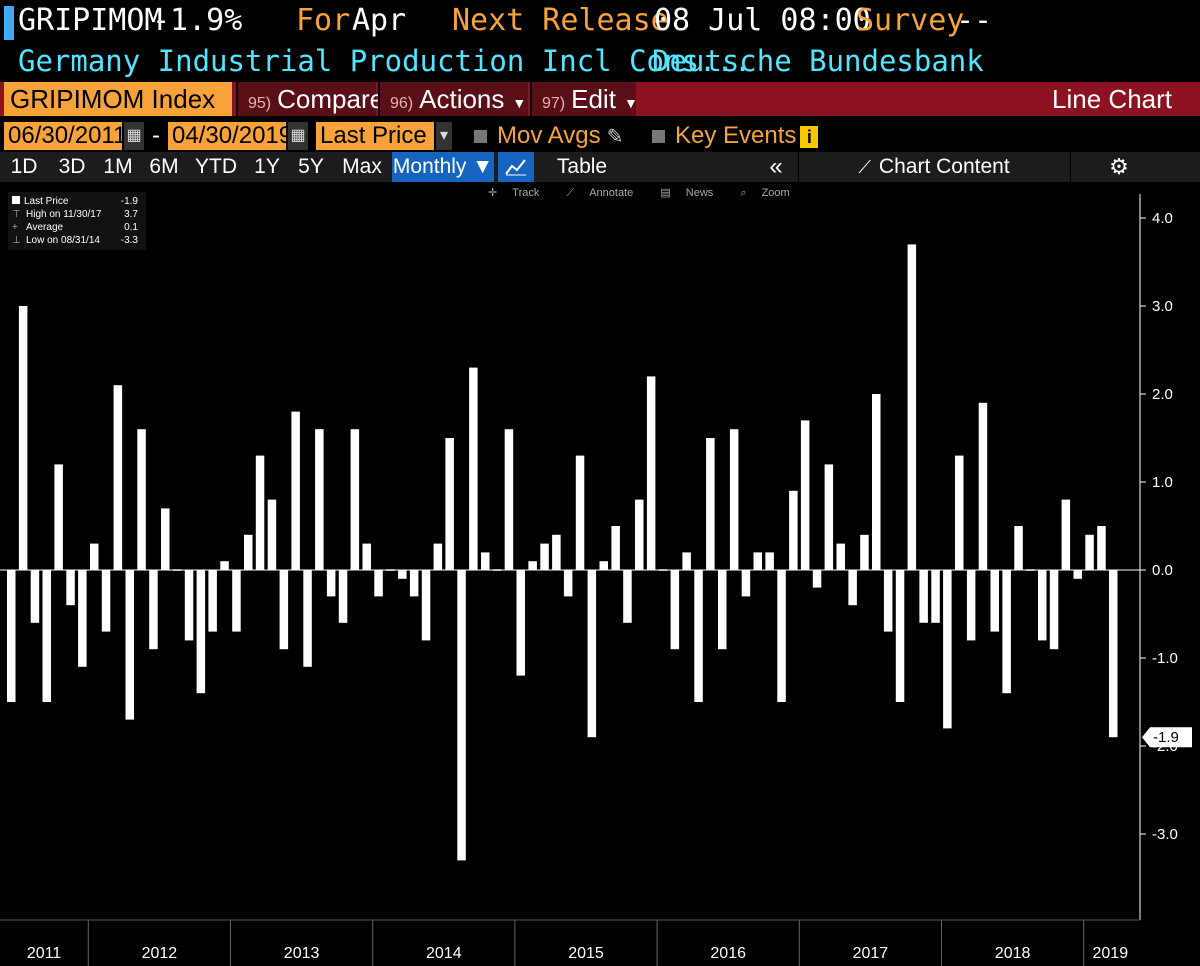 The width and height of the screenshot is (1200, 966). Describe the element at coordinates (554, 103) in the screenshot. I see `edit-shortcut: 97)` at that location.